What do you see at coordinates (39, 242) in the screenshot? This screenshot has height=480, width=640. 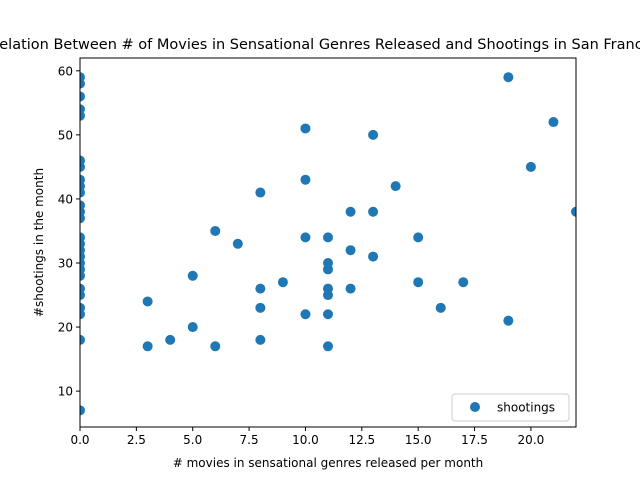 I see `y-axis-label: #shootings in the month` at bounding box center [39, 242].